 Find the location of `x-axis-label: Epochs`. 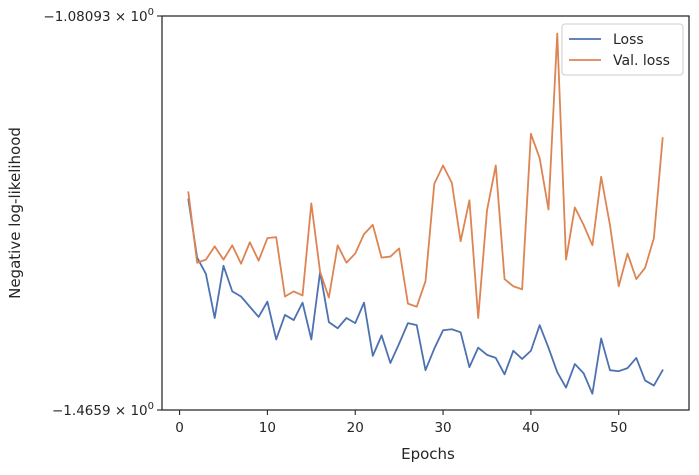

x-axis-label: Epochs is located at coordinates (428, 454).